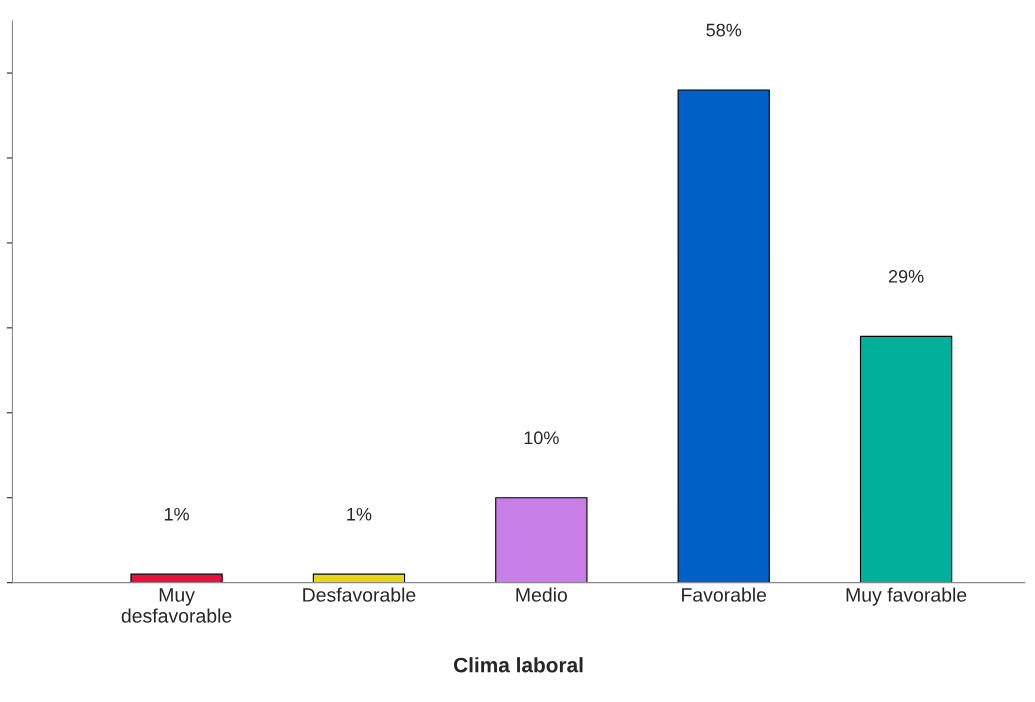  I want to click on x-tick-label: Desfavorable, so click(359, 594).